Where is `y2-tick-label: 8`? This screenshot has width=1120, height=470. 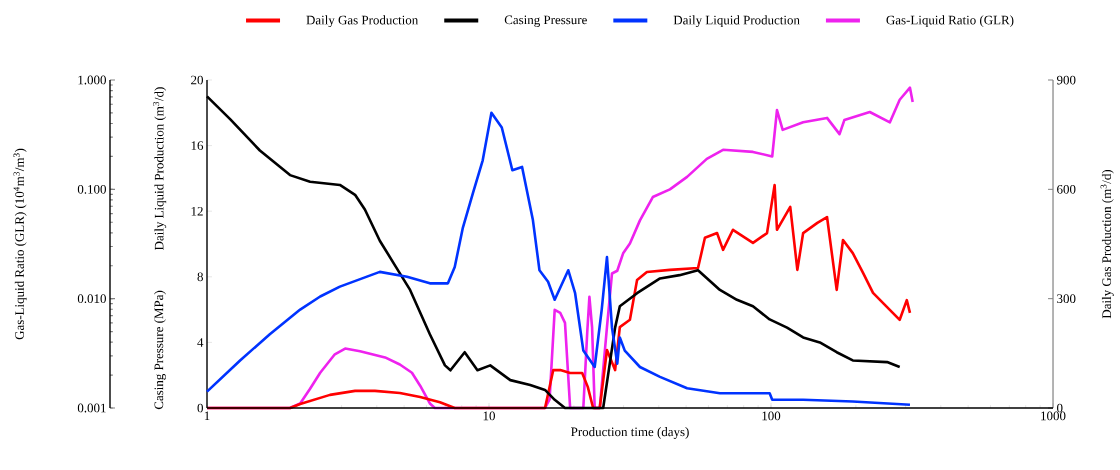 y2-tick-label: 8 is located at coordinates (200, 277).